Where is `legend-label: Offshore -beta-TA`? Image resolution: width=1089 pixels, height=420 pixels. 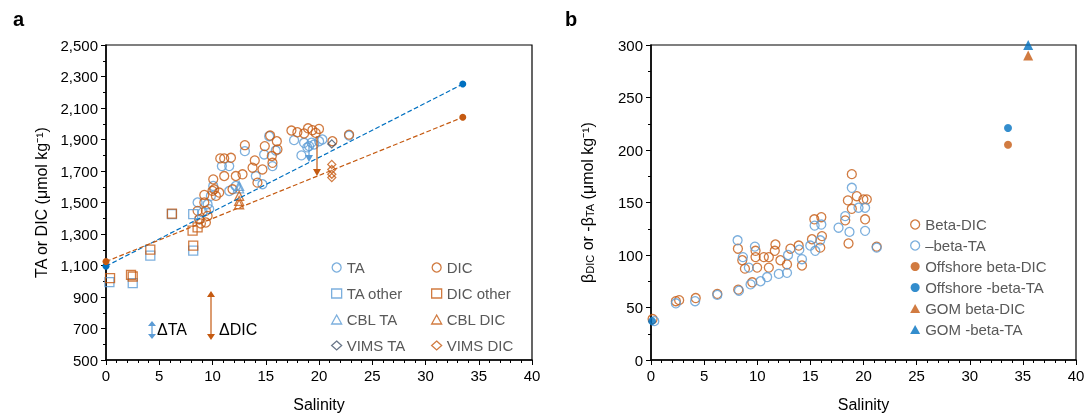 legend-label: Offshore -beta-TA is located at coordinates (984, 287).